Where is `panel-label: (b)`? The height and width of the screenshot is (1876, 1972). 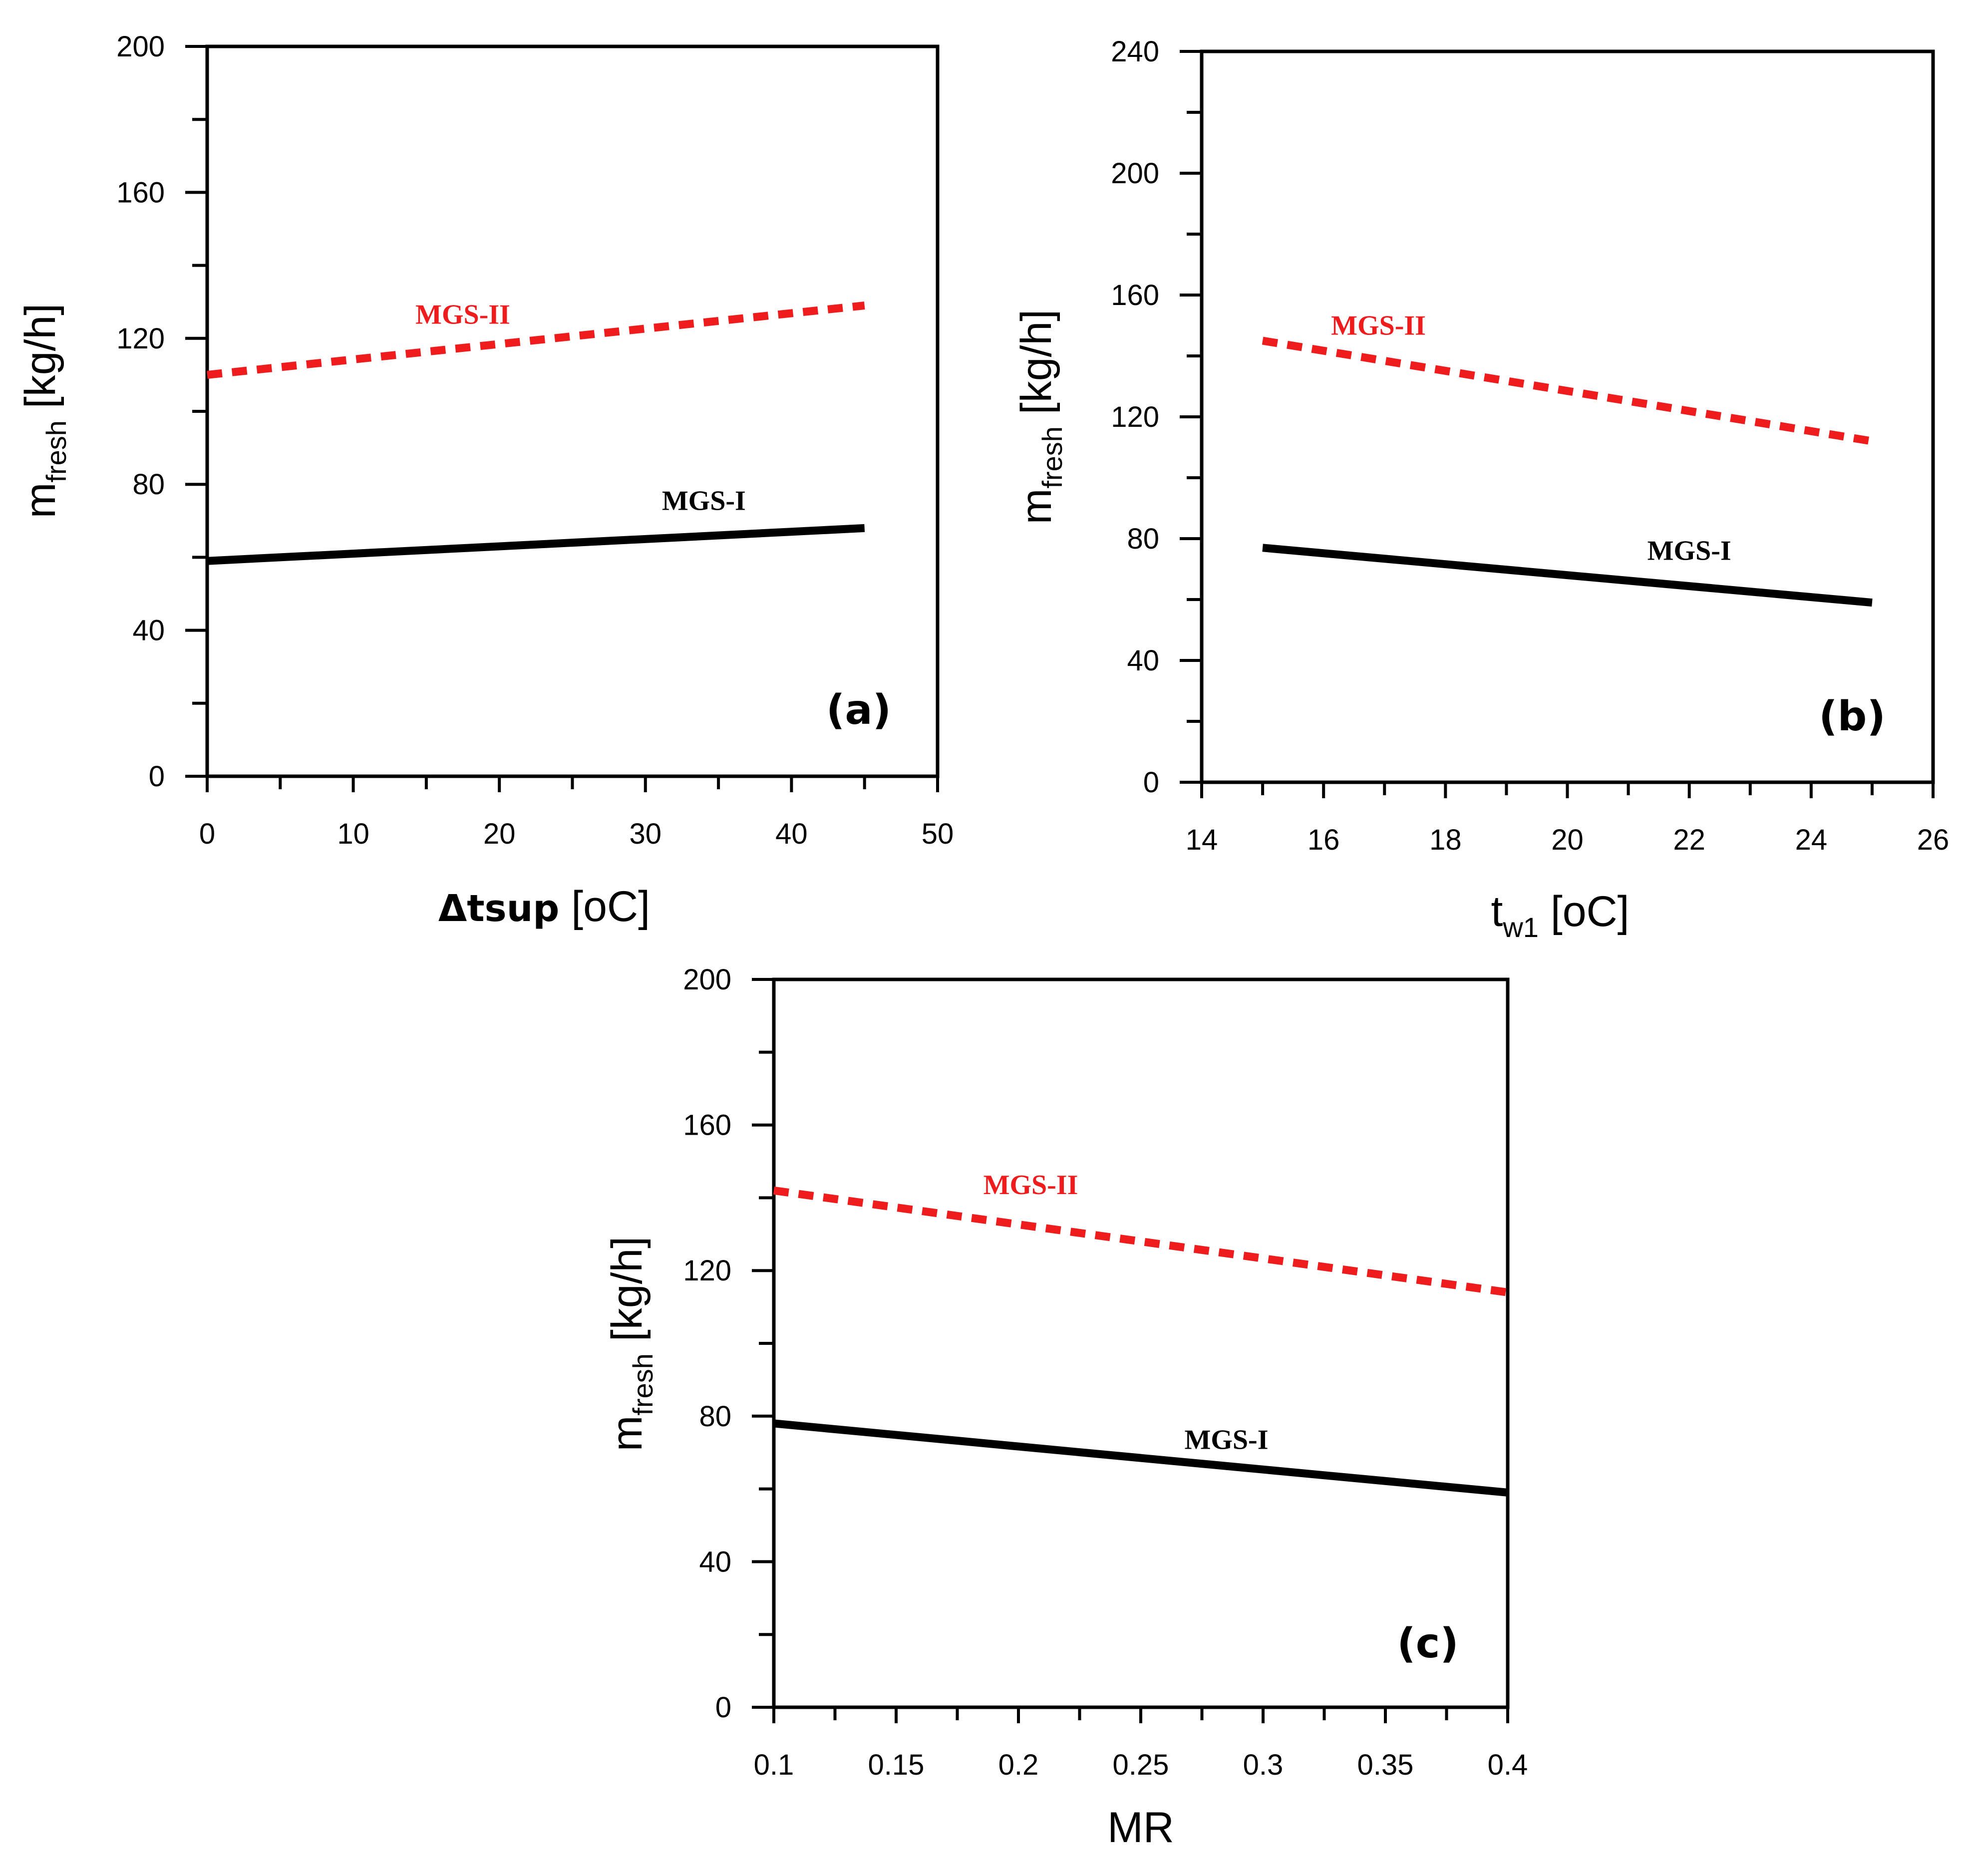
panel-label: (b) is located at coordinates (1852, 716).